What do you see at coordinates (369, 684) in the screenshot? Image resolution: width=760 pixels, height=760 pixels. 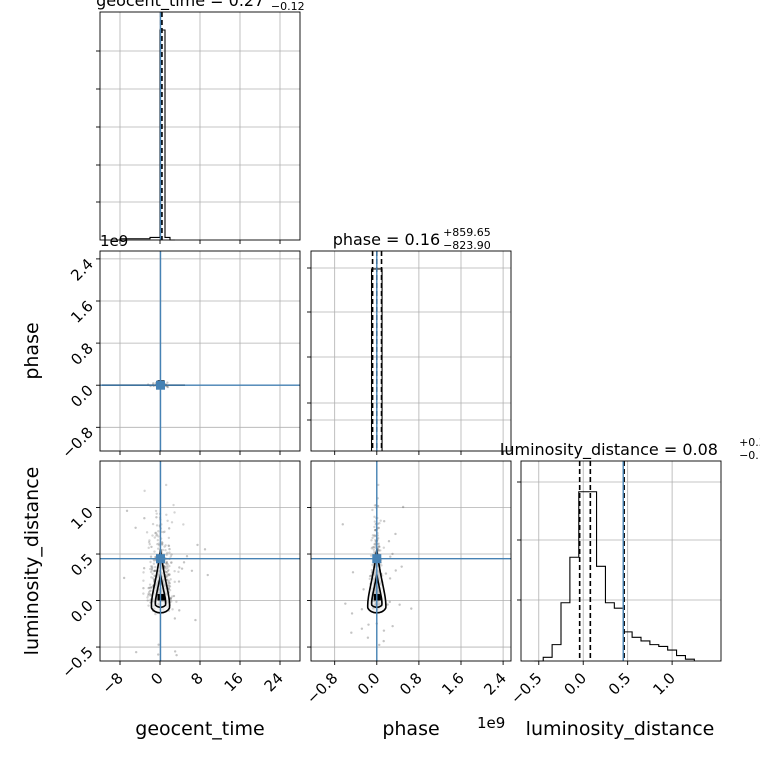 I see `x-tick-label: 0.0` at bounding box center [369, 684].